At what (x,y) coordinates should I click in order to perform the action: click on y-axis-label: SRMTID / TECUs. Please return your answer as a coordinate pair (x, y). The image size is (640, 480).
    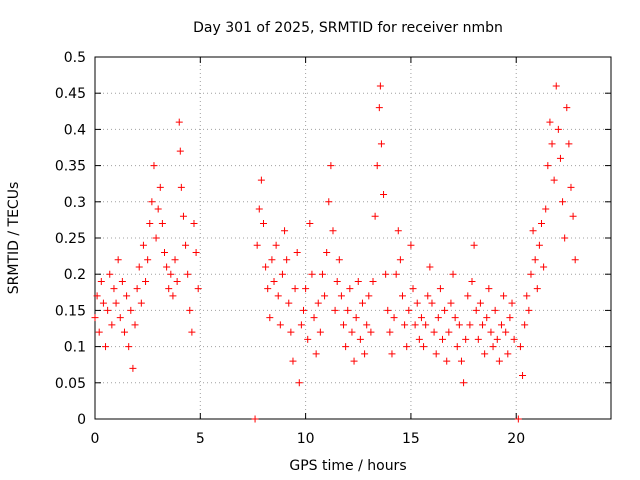
    Looking at the image, I should click on (14, 238).